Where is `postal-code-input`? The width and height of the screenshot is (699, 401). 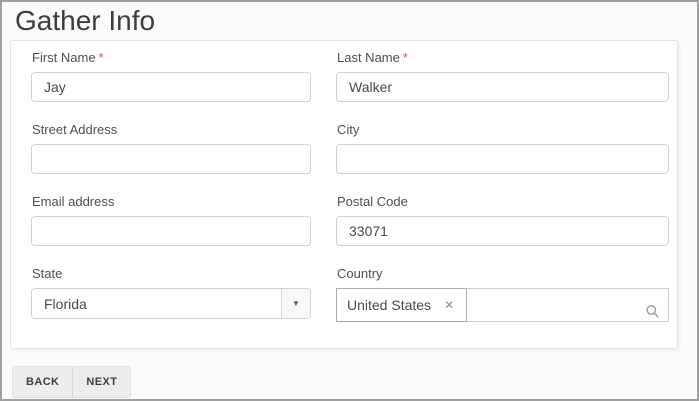
postal-code-input is located at coordinates (502, 231).